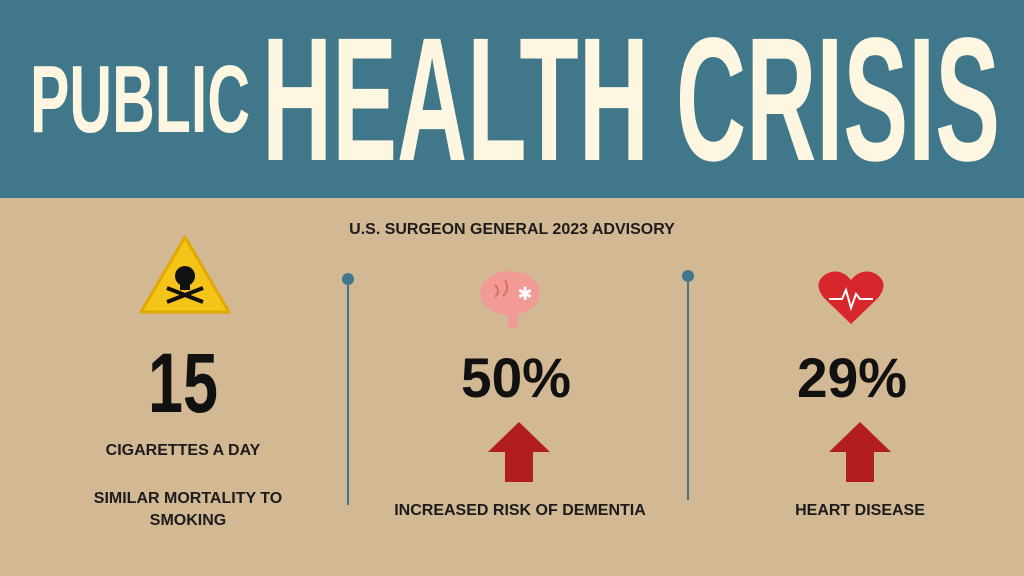 This screenshot has height=576, width=1024. I want to click on stat-label: INCREASED RISK OF DEMENTIA, so click(520, 510).